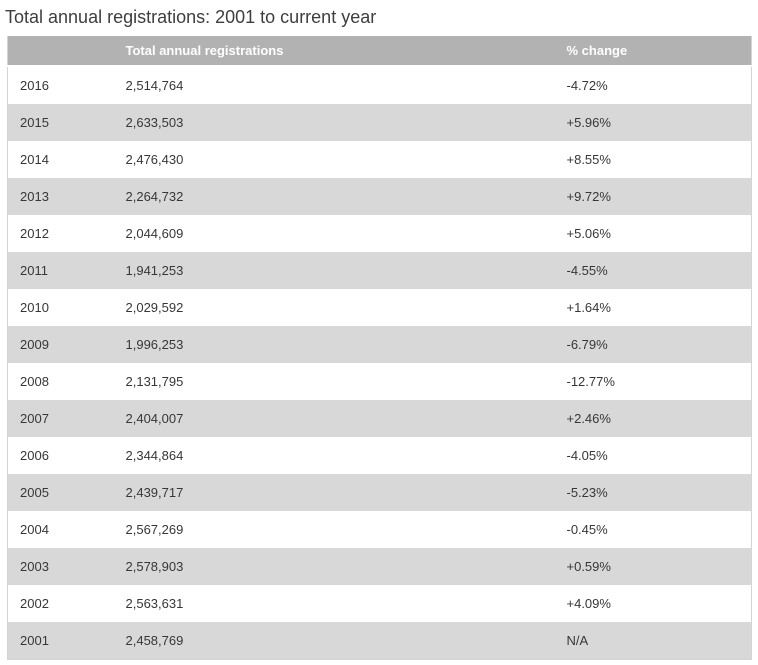  What do you see at coordinates (34, 640) in the screenshot?
I see `year-cell: 2001` at bounding box center [34, 640].